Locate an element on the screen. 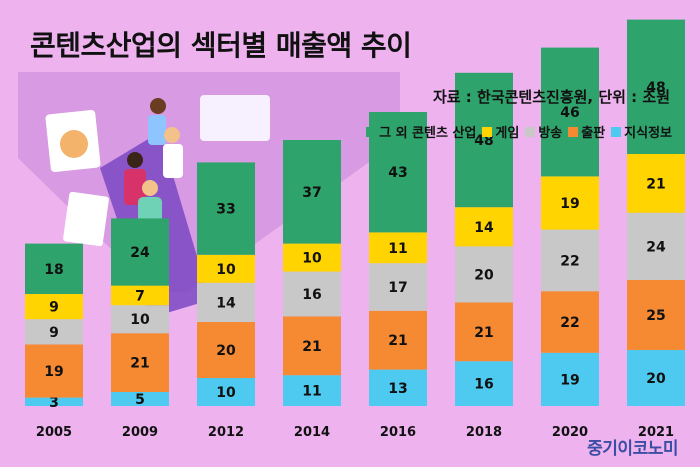 The width and height of the screenshot is (700, 467). legend-item: 지식정보 is located at coordinates (641, 131).